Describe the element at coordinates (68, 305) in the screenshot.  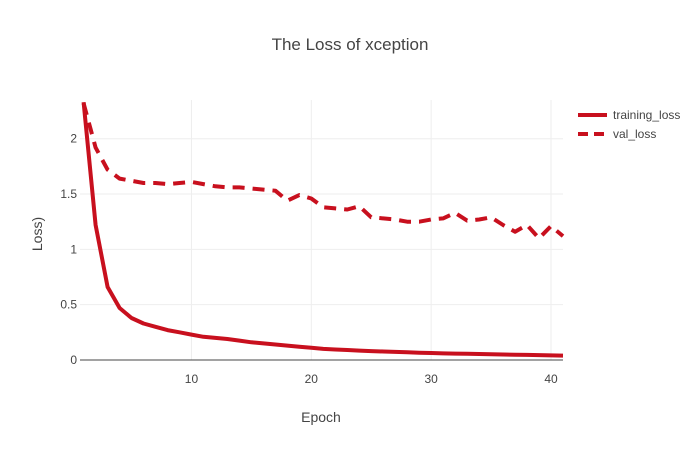
I see `y-tick-label: 0.5` at that location.